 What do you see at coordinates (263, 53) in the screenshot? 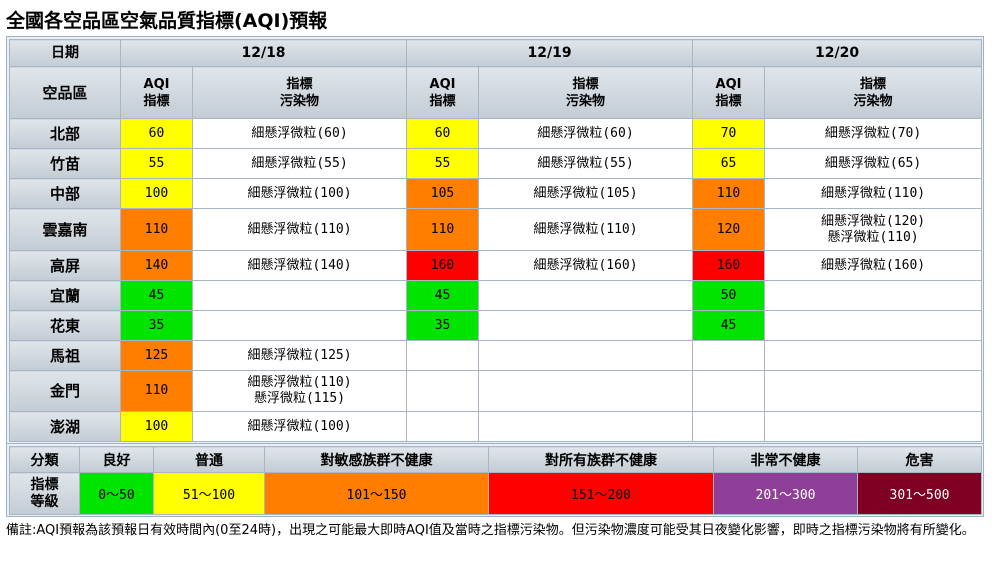
I see `date-1: 12/18` at bounding box center [263, 53].